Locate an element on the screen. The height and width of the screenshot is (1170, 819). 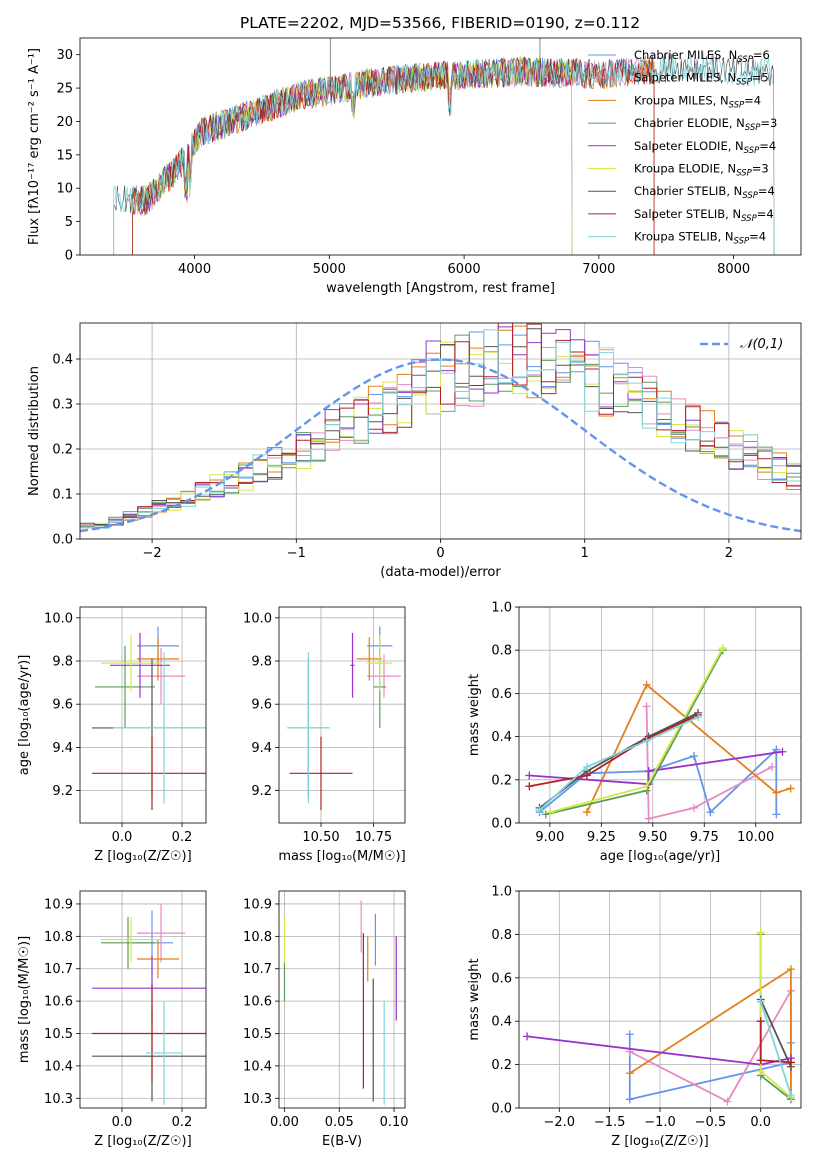
legend-label: 𝒩(0,1) is located at coordinates (761, 344).